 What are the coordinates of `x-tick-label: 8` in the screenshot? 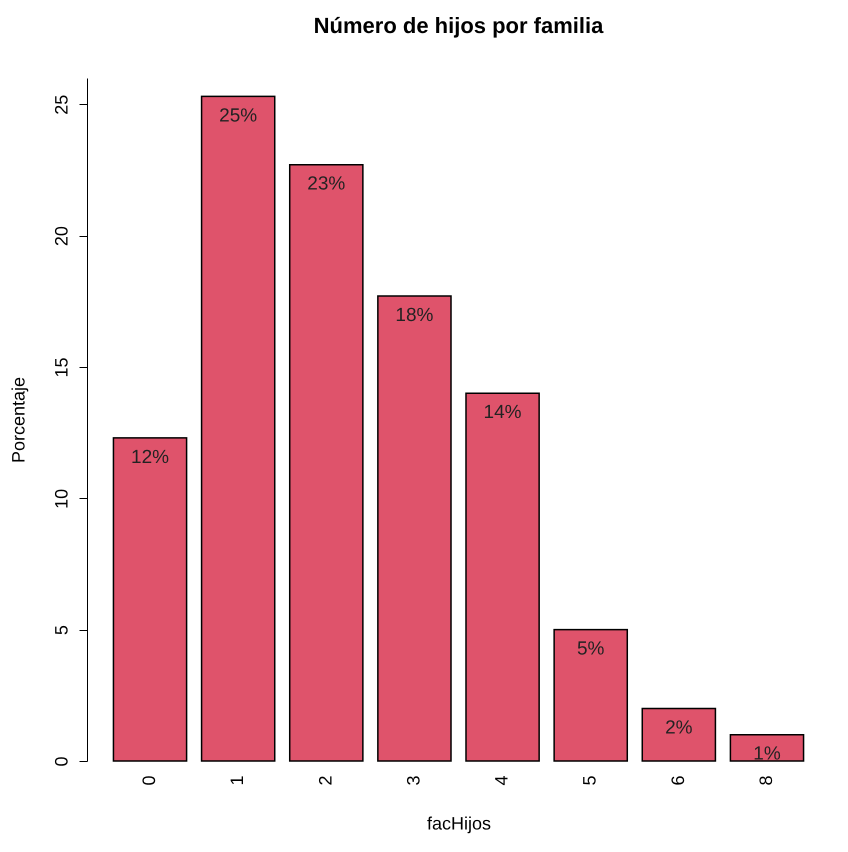 It's located at (766, 781).